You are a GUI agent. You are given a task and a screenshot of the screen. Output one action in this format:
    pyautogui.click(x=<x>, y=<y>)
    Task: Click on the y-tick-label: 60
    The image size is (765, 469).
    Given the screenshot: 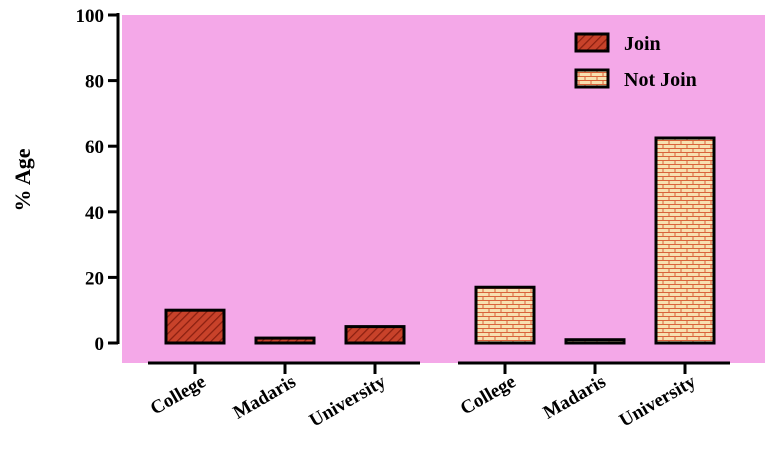 What is the action you would take?
    pyautogui.click(x=94, y=147)
    